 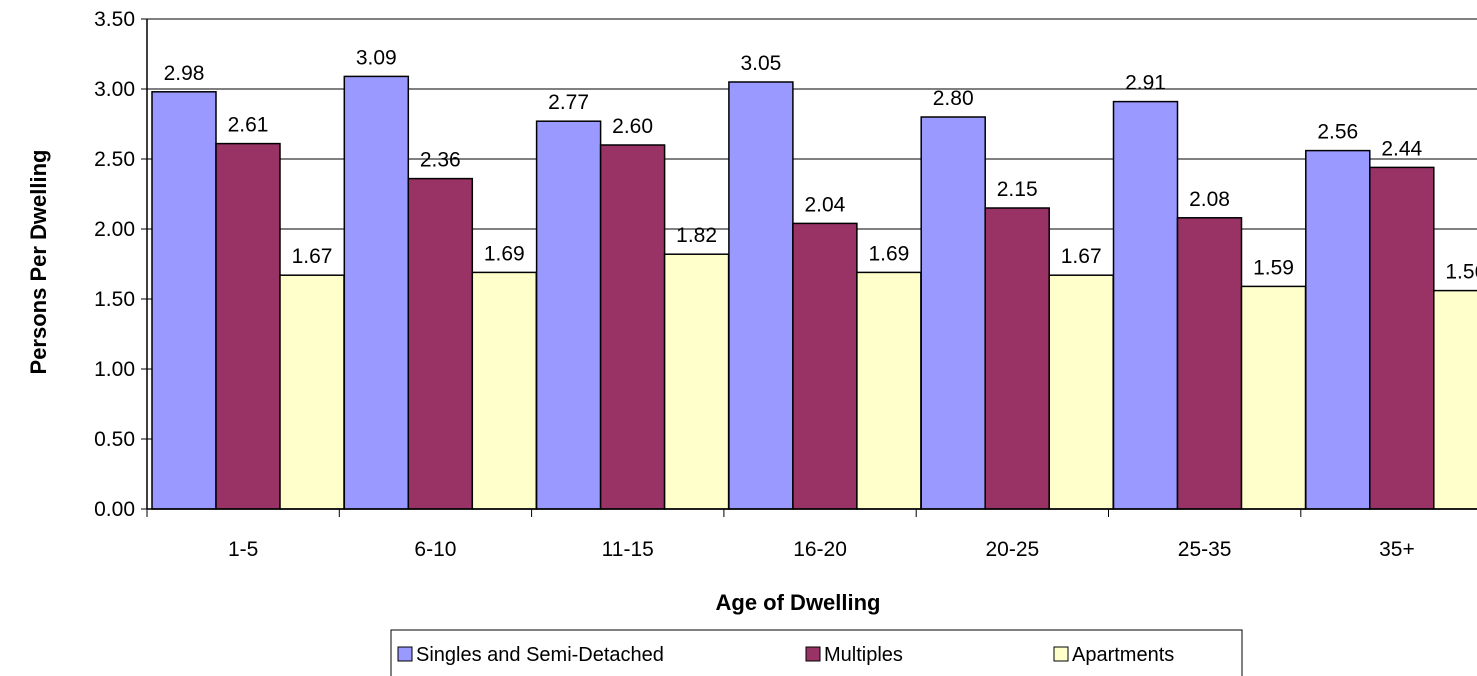 What do you see at coordinates (114, 159) in the screenshot?
I see `y-tick-label: 2.50` at bounding box center [114, 159].